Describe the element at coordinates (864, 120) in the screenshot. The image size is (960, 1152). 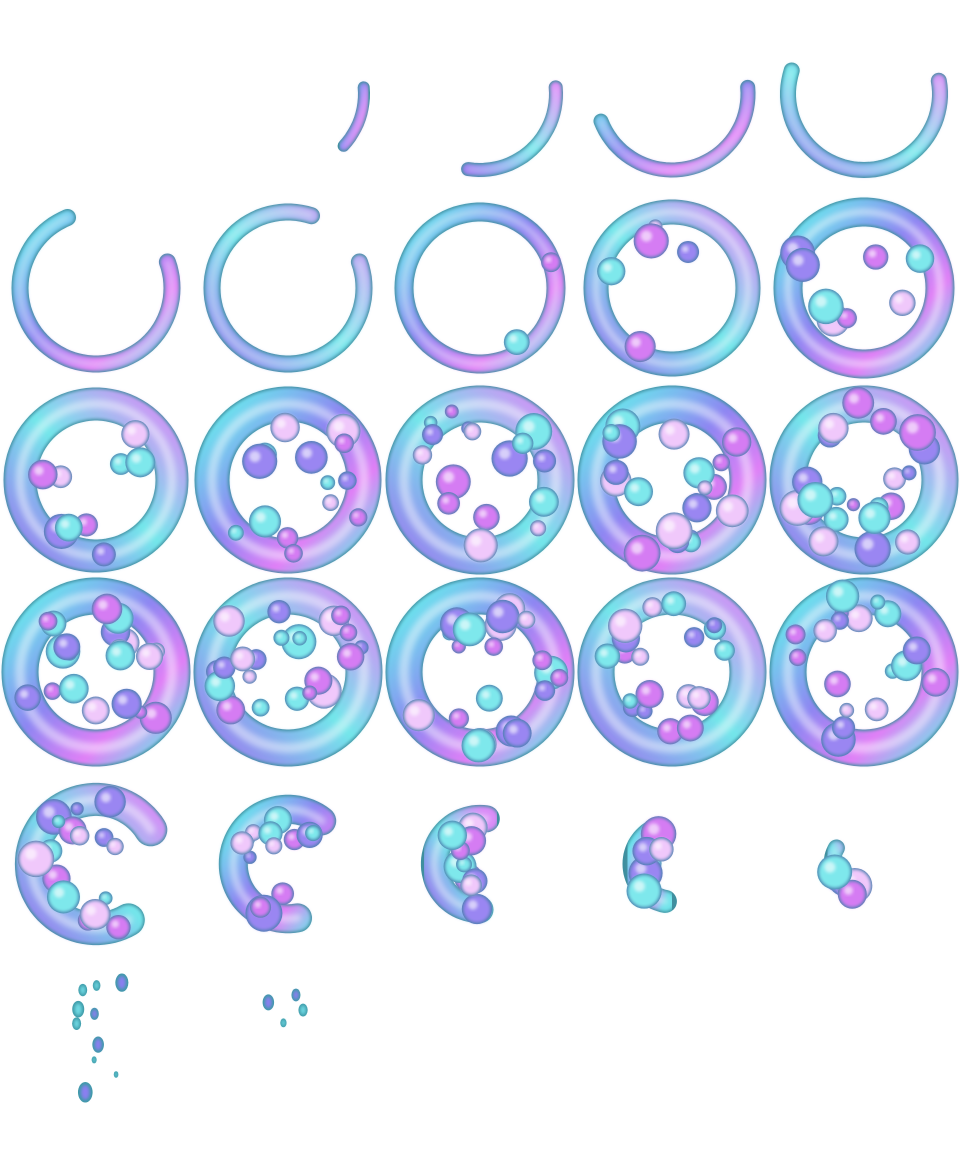
I see `ring-body` at that location.